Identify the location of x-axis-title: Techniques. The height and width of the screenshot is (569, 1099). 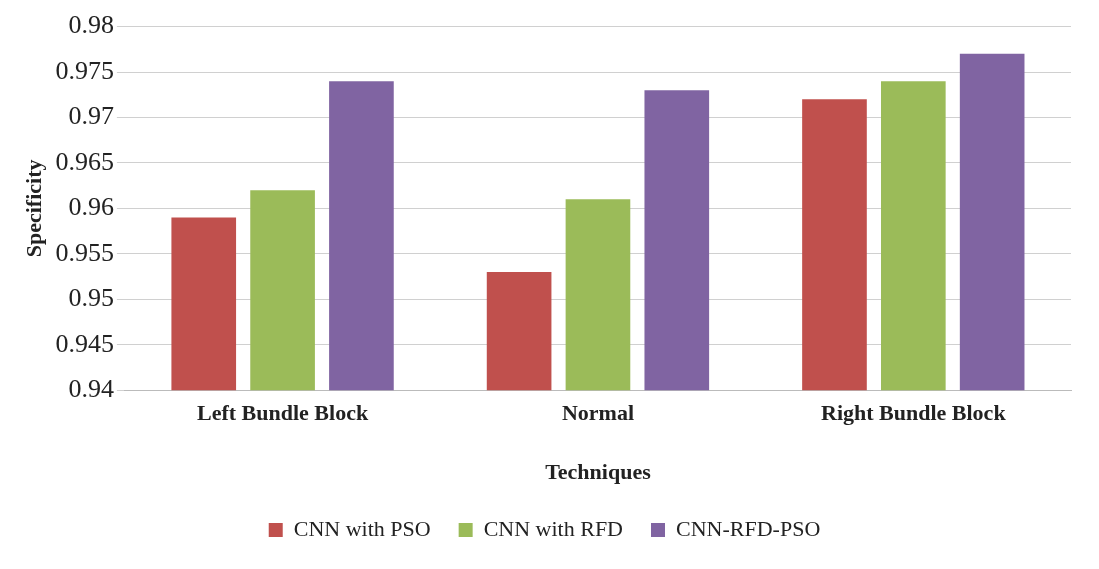
(598, 472).